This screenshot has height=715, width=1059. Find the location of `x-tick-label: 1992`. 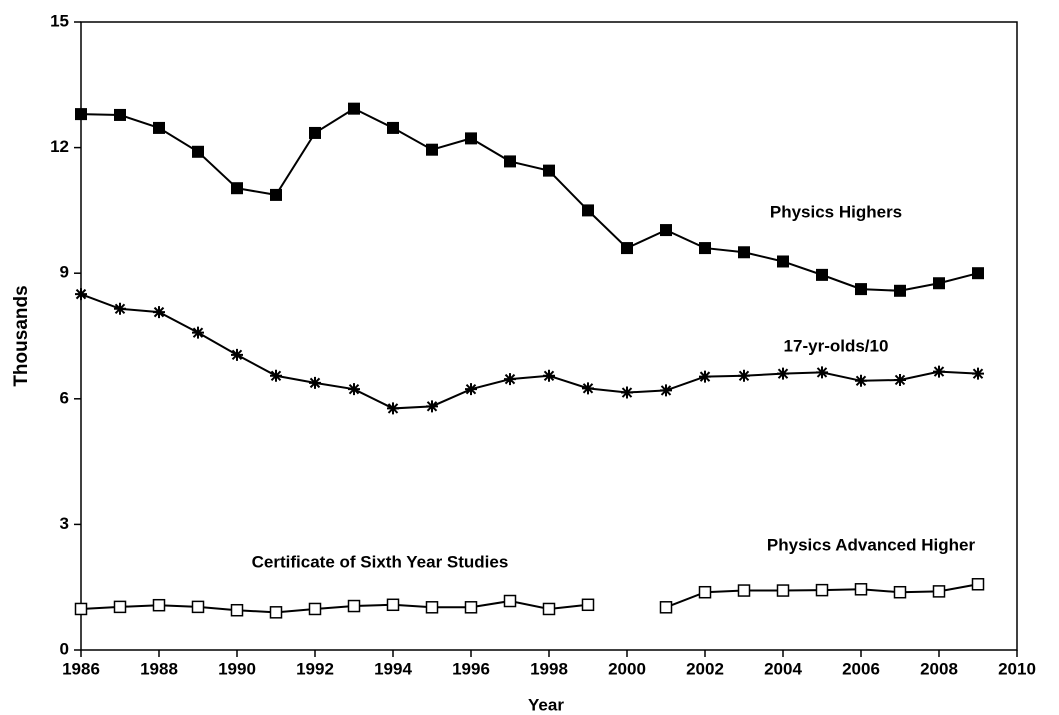

x-tick-label: 1992 is located at coordinates (315, 668).